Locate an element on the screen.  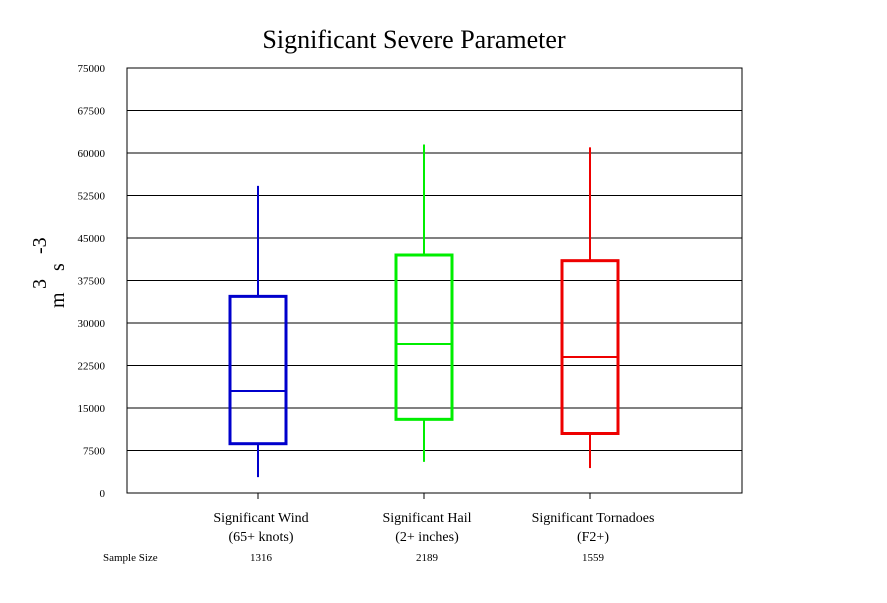
ylabel-base-m: m is located at coordinates (58, 300).